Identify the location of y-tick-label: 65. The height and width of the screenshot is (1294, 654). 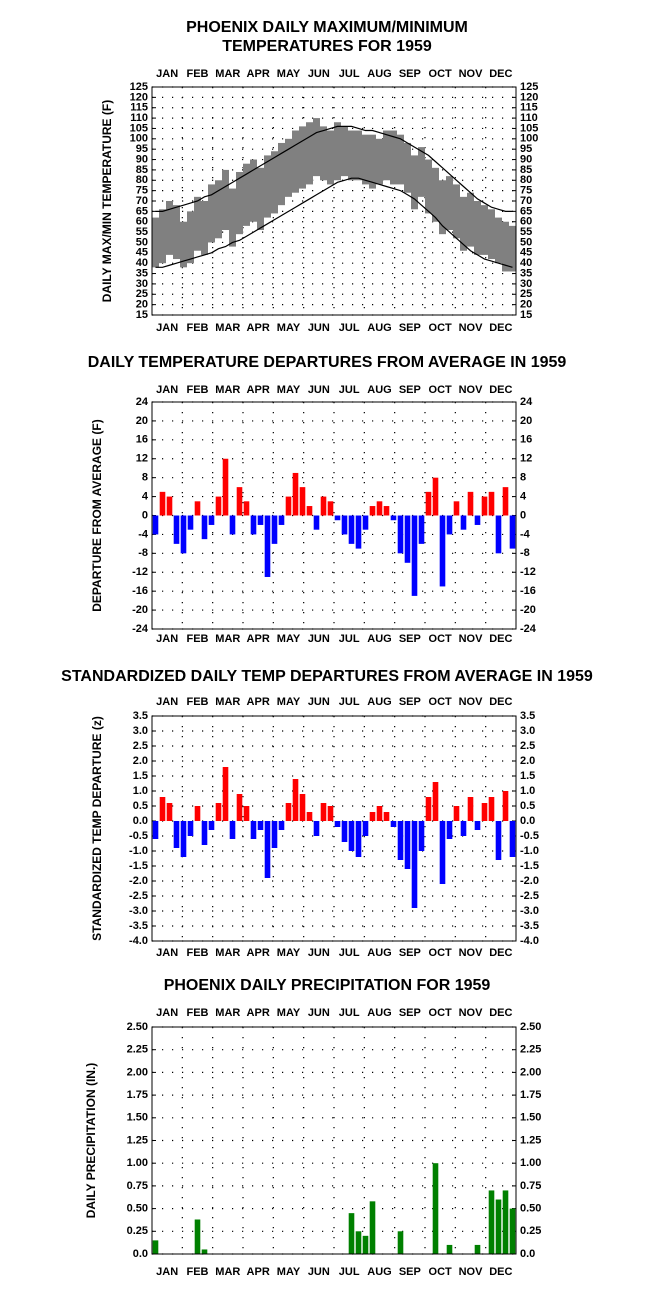
(526, 211).